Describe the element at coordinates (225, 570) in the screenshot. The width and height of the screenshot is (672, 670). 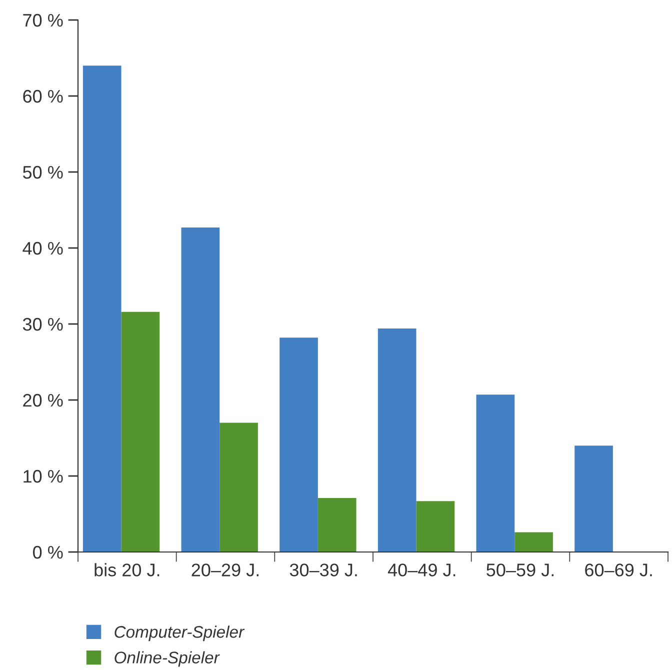
I see `x-tick-label: 20–29 J.` at that location.